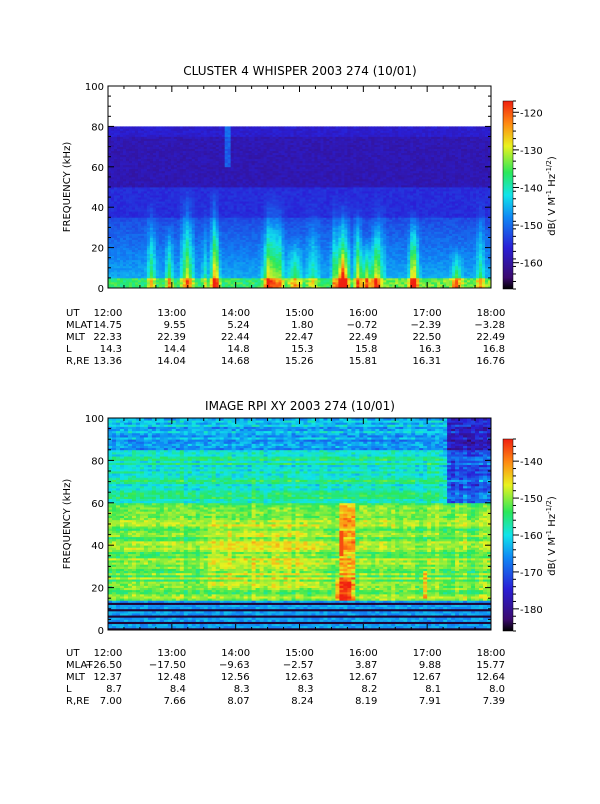  I want to click on ephemeris-value: 15.77, so click(490, 665).